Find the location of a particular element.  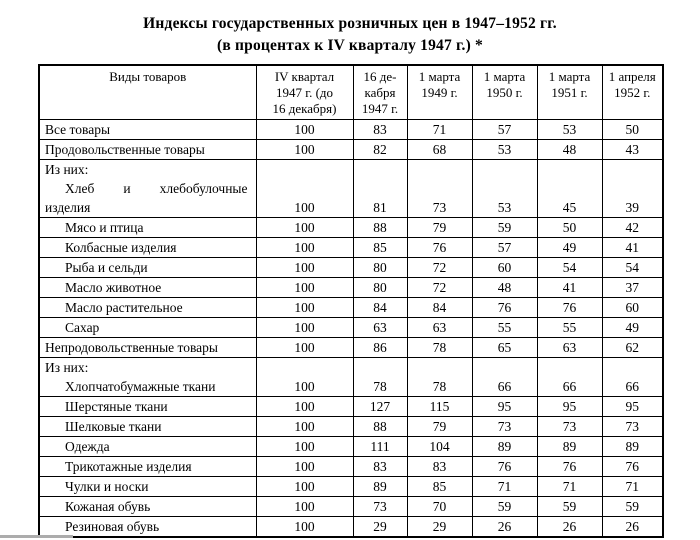

value-cell: 88 is located at coordinates (380, 227).